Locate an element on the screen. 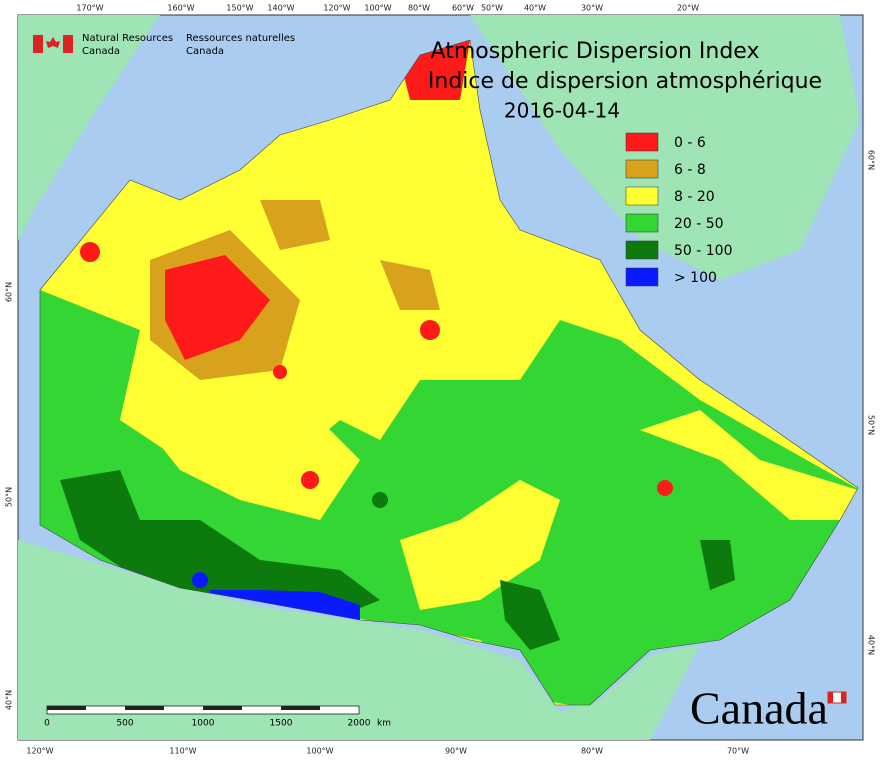  scale-bar: 0 500 1000 1500 2000 km is located at coordinates (217, 717).